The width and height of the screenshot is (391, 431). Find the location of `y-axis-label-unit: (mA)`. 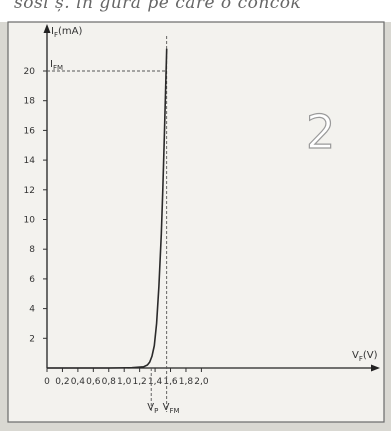

y-axis-label-unit: (mA) is located at coordinates (70, 31).